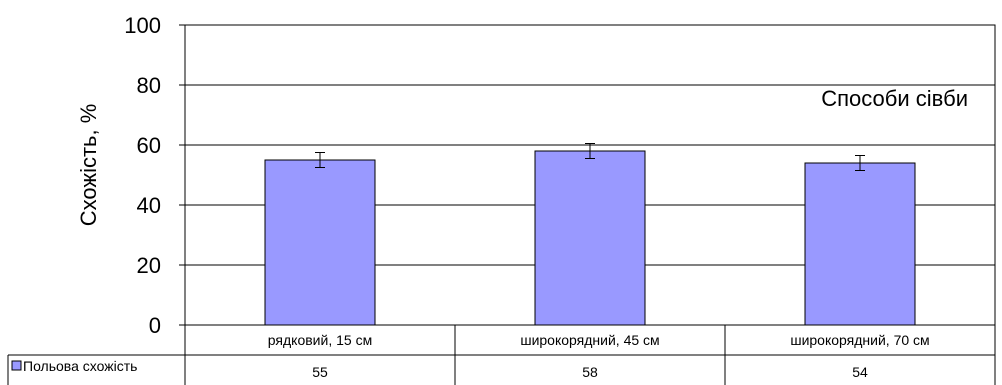 The height and width of the screenshot is (385, 1002). Describe the element at coordinates (149, 145) in the screenshot. I see `y-tick-label: 60` at that location.